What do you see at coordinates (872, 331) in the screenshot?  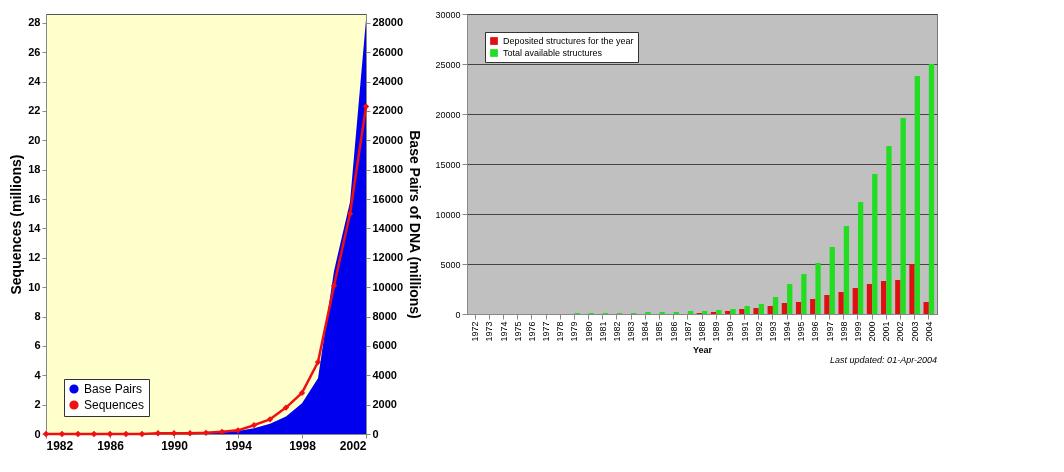 I see `x-tick-label: 2000` at bounding box center [872, 331].